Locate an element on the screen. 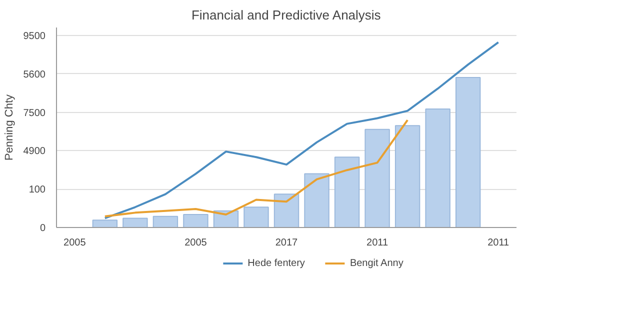 The width and height of the screenshot is (624, 320). text: 0 is located at coordinates (43, 228).